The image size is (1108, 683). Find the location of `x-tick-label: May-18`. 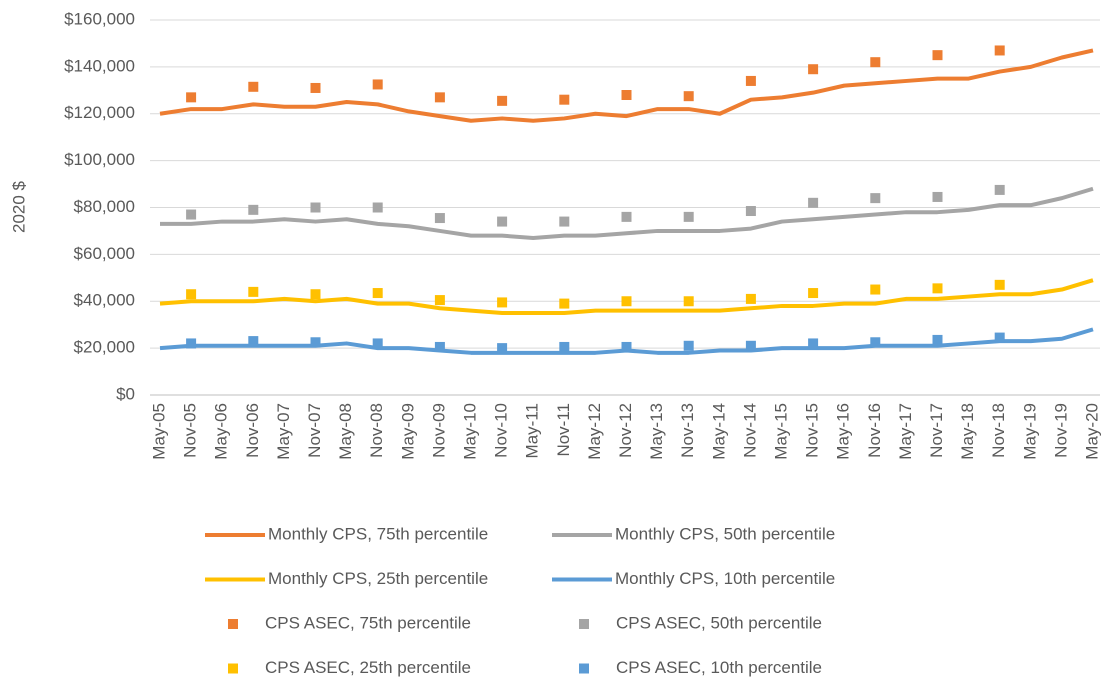

x-tick-label: May-18 is located at coordinates (967, 431).